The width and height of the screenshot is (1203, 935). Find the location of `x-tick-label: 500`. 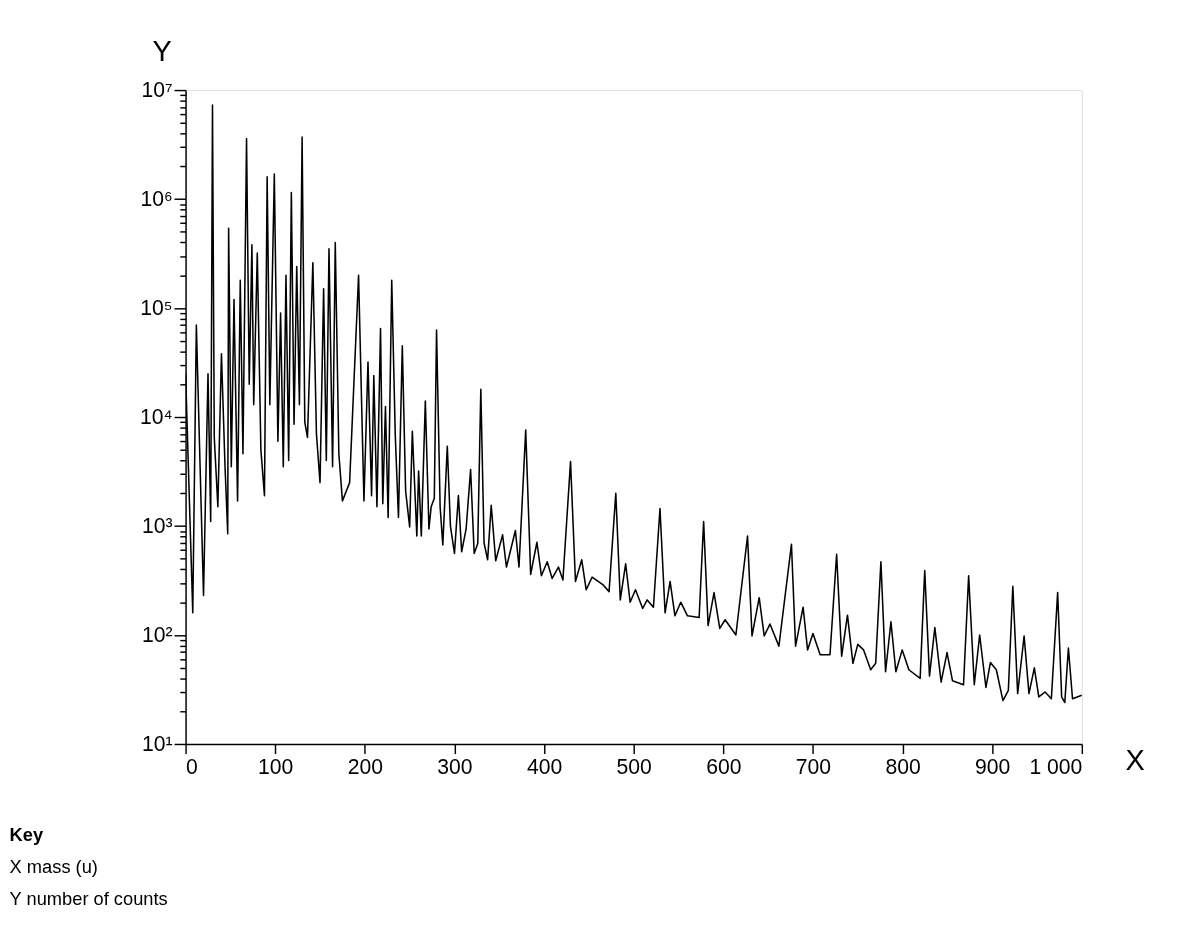

x-tick-label: 500 is located at coordinates (634, 767).